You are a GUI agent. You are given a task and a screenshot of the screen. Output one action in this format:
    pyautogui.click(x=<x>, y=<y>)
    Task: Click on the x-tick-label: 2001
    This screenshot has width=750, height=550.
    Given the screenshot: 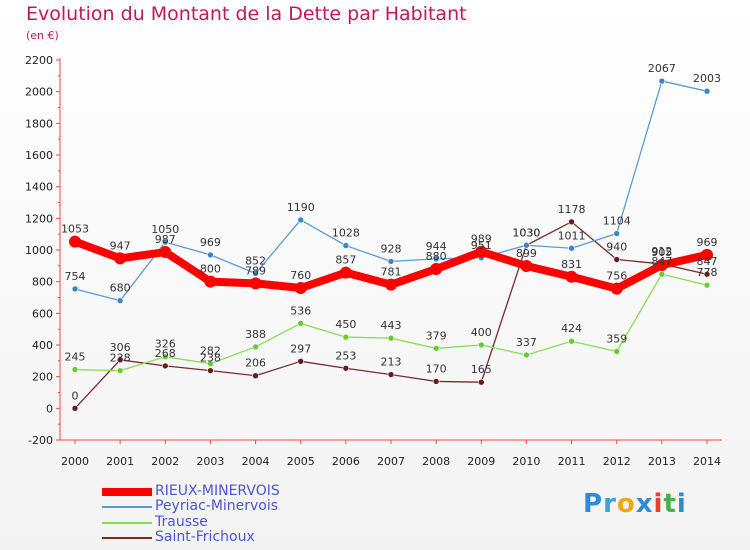 What is the action you would take?
    pyautogui.click(x=120, y=461)
    